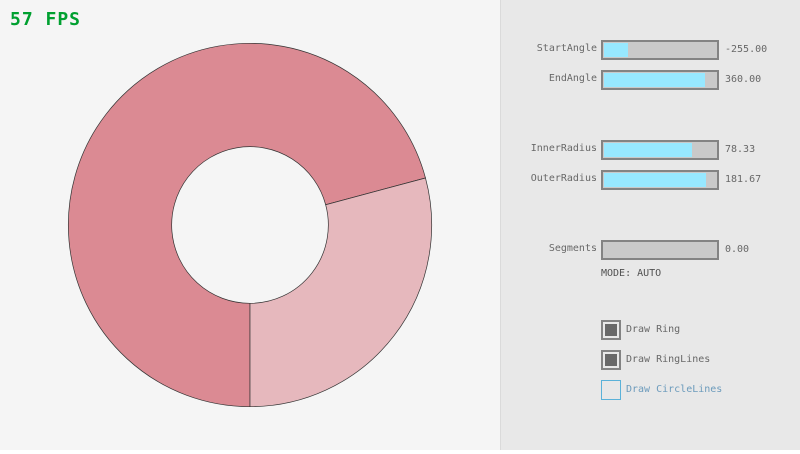 The height and width of the screenshot is (454, 800). What do you see at coordinates (668, 359) in the screenshot?
I see `draw-ringlines-label: Draw RingLines` at bounding box center [668, 359].